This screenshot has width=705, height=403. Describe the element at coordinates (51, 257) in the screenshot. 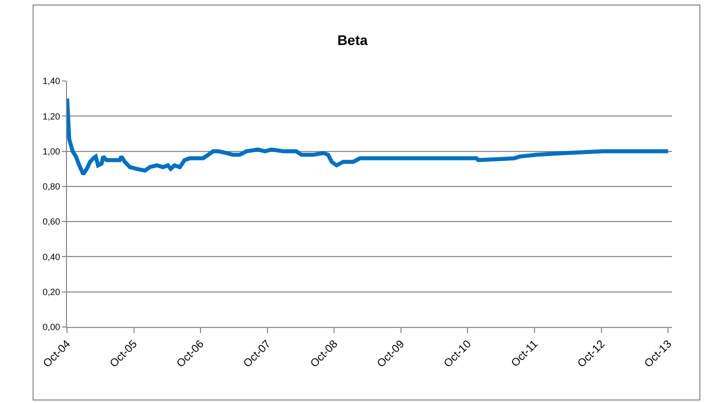

I see `y-tick-label: 0,40` at that location.